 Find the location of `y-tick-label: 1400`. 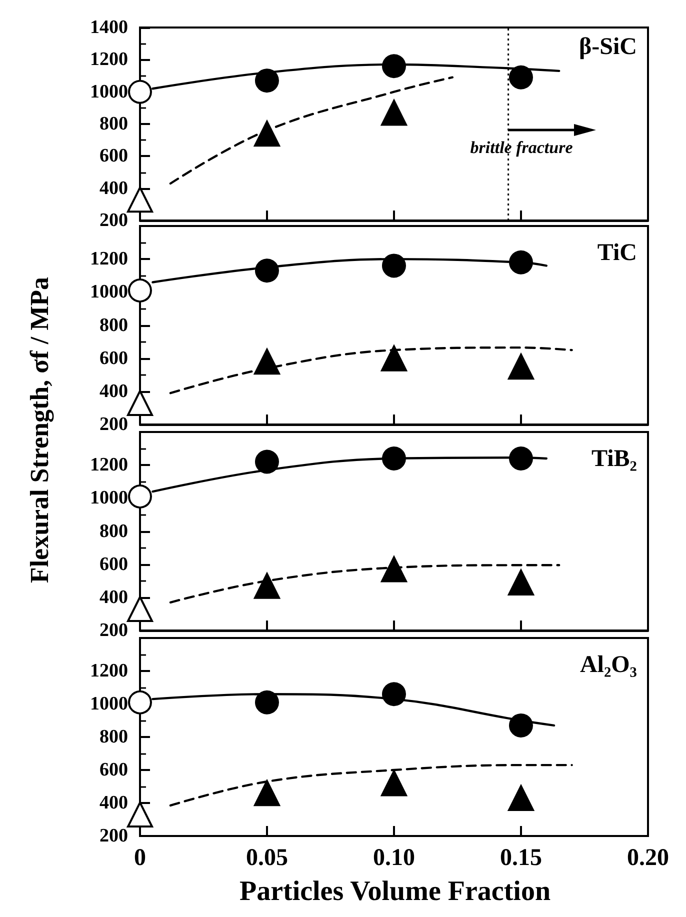

y-tick-label: 1400 is located at coordinates (109, 27).